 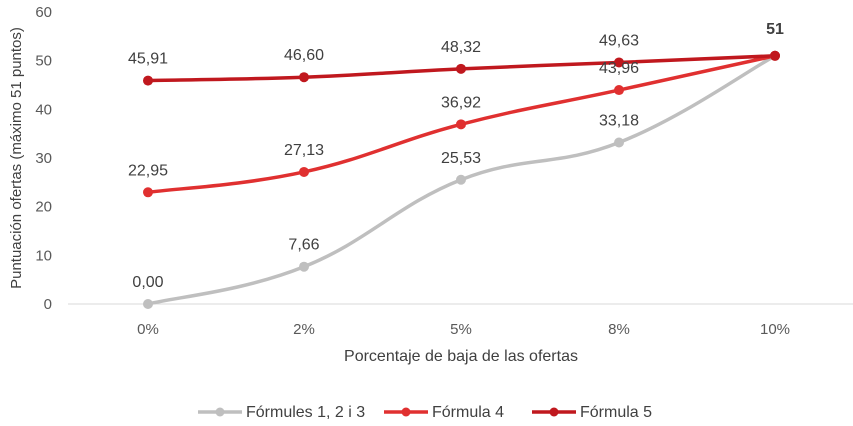 What do you see at coordinates (305, 412) in the screenshot?
I see `legend-label: Fórmules 1, 2 i 3` at bounding box center [305, 412].